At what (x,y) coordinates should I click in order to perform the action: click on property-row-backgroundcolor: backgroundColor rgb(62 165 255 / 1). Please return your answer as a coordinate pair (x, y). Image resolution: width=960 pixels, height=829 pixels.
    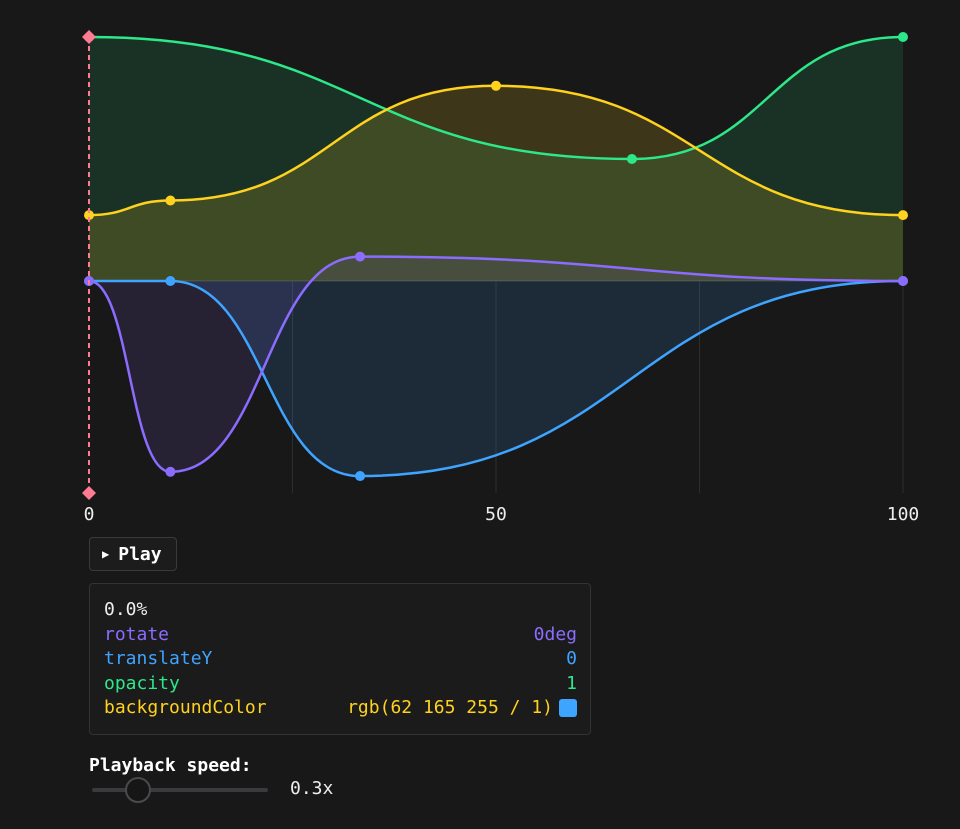
    Looking at the image, I should click on (340, 708).